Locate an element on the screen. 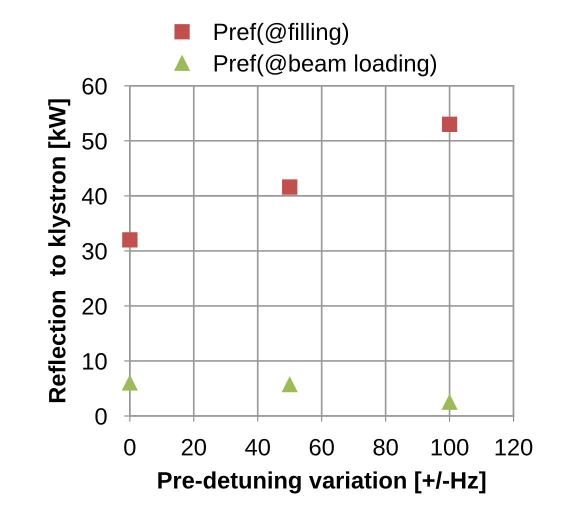 Image resolution: width=577 pixels, height=520 pixels. x-tick-label: 20 is located at coordinates (194, 447).